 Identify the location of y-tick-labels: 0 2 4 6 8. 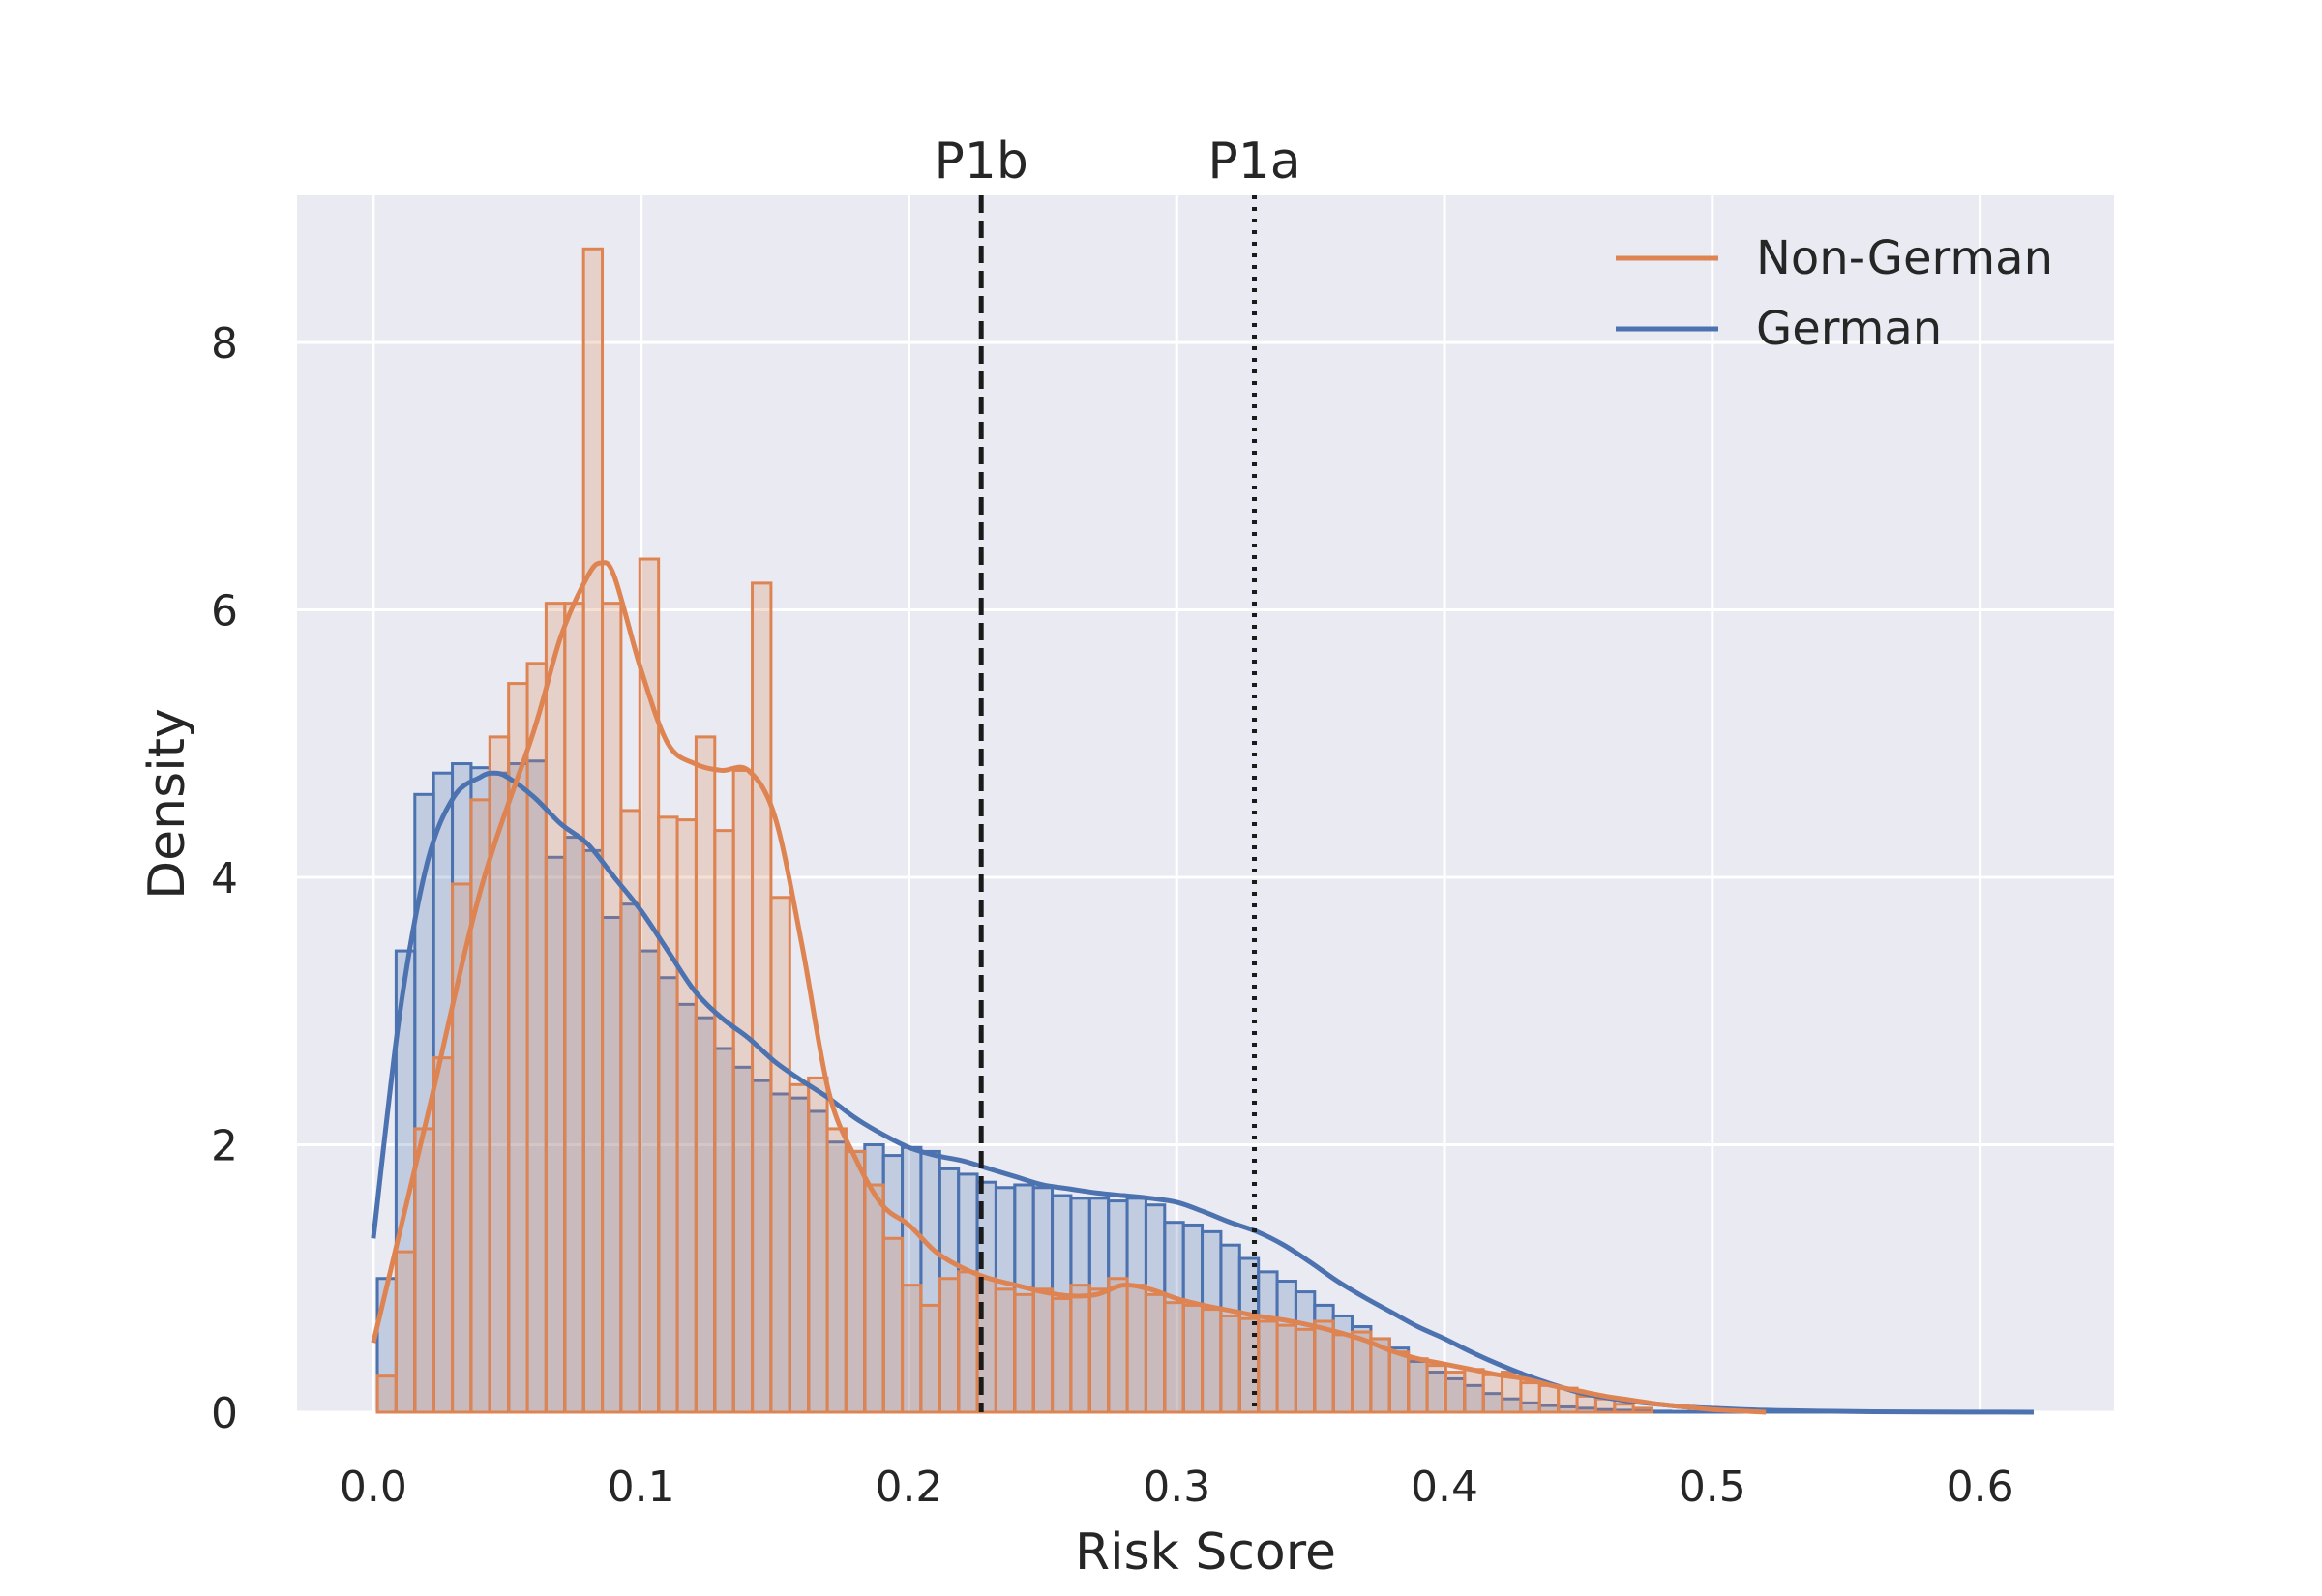
(224, 878).